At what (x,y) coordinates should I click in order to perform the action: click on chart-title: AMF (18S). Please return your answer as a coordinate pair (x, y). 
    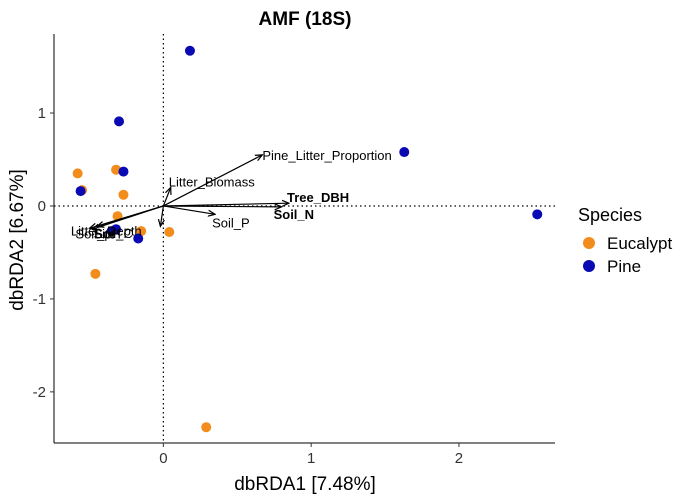
    Looking at the image, I should click on (305, 19).